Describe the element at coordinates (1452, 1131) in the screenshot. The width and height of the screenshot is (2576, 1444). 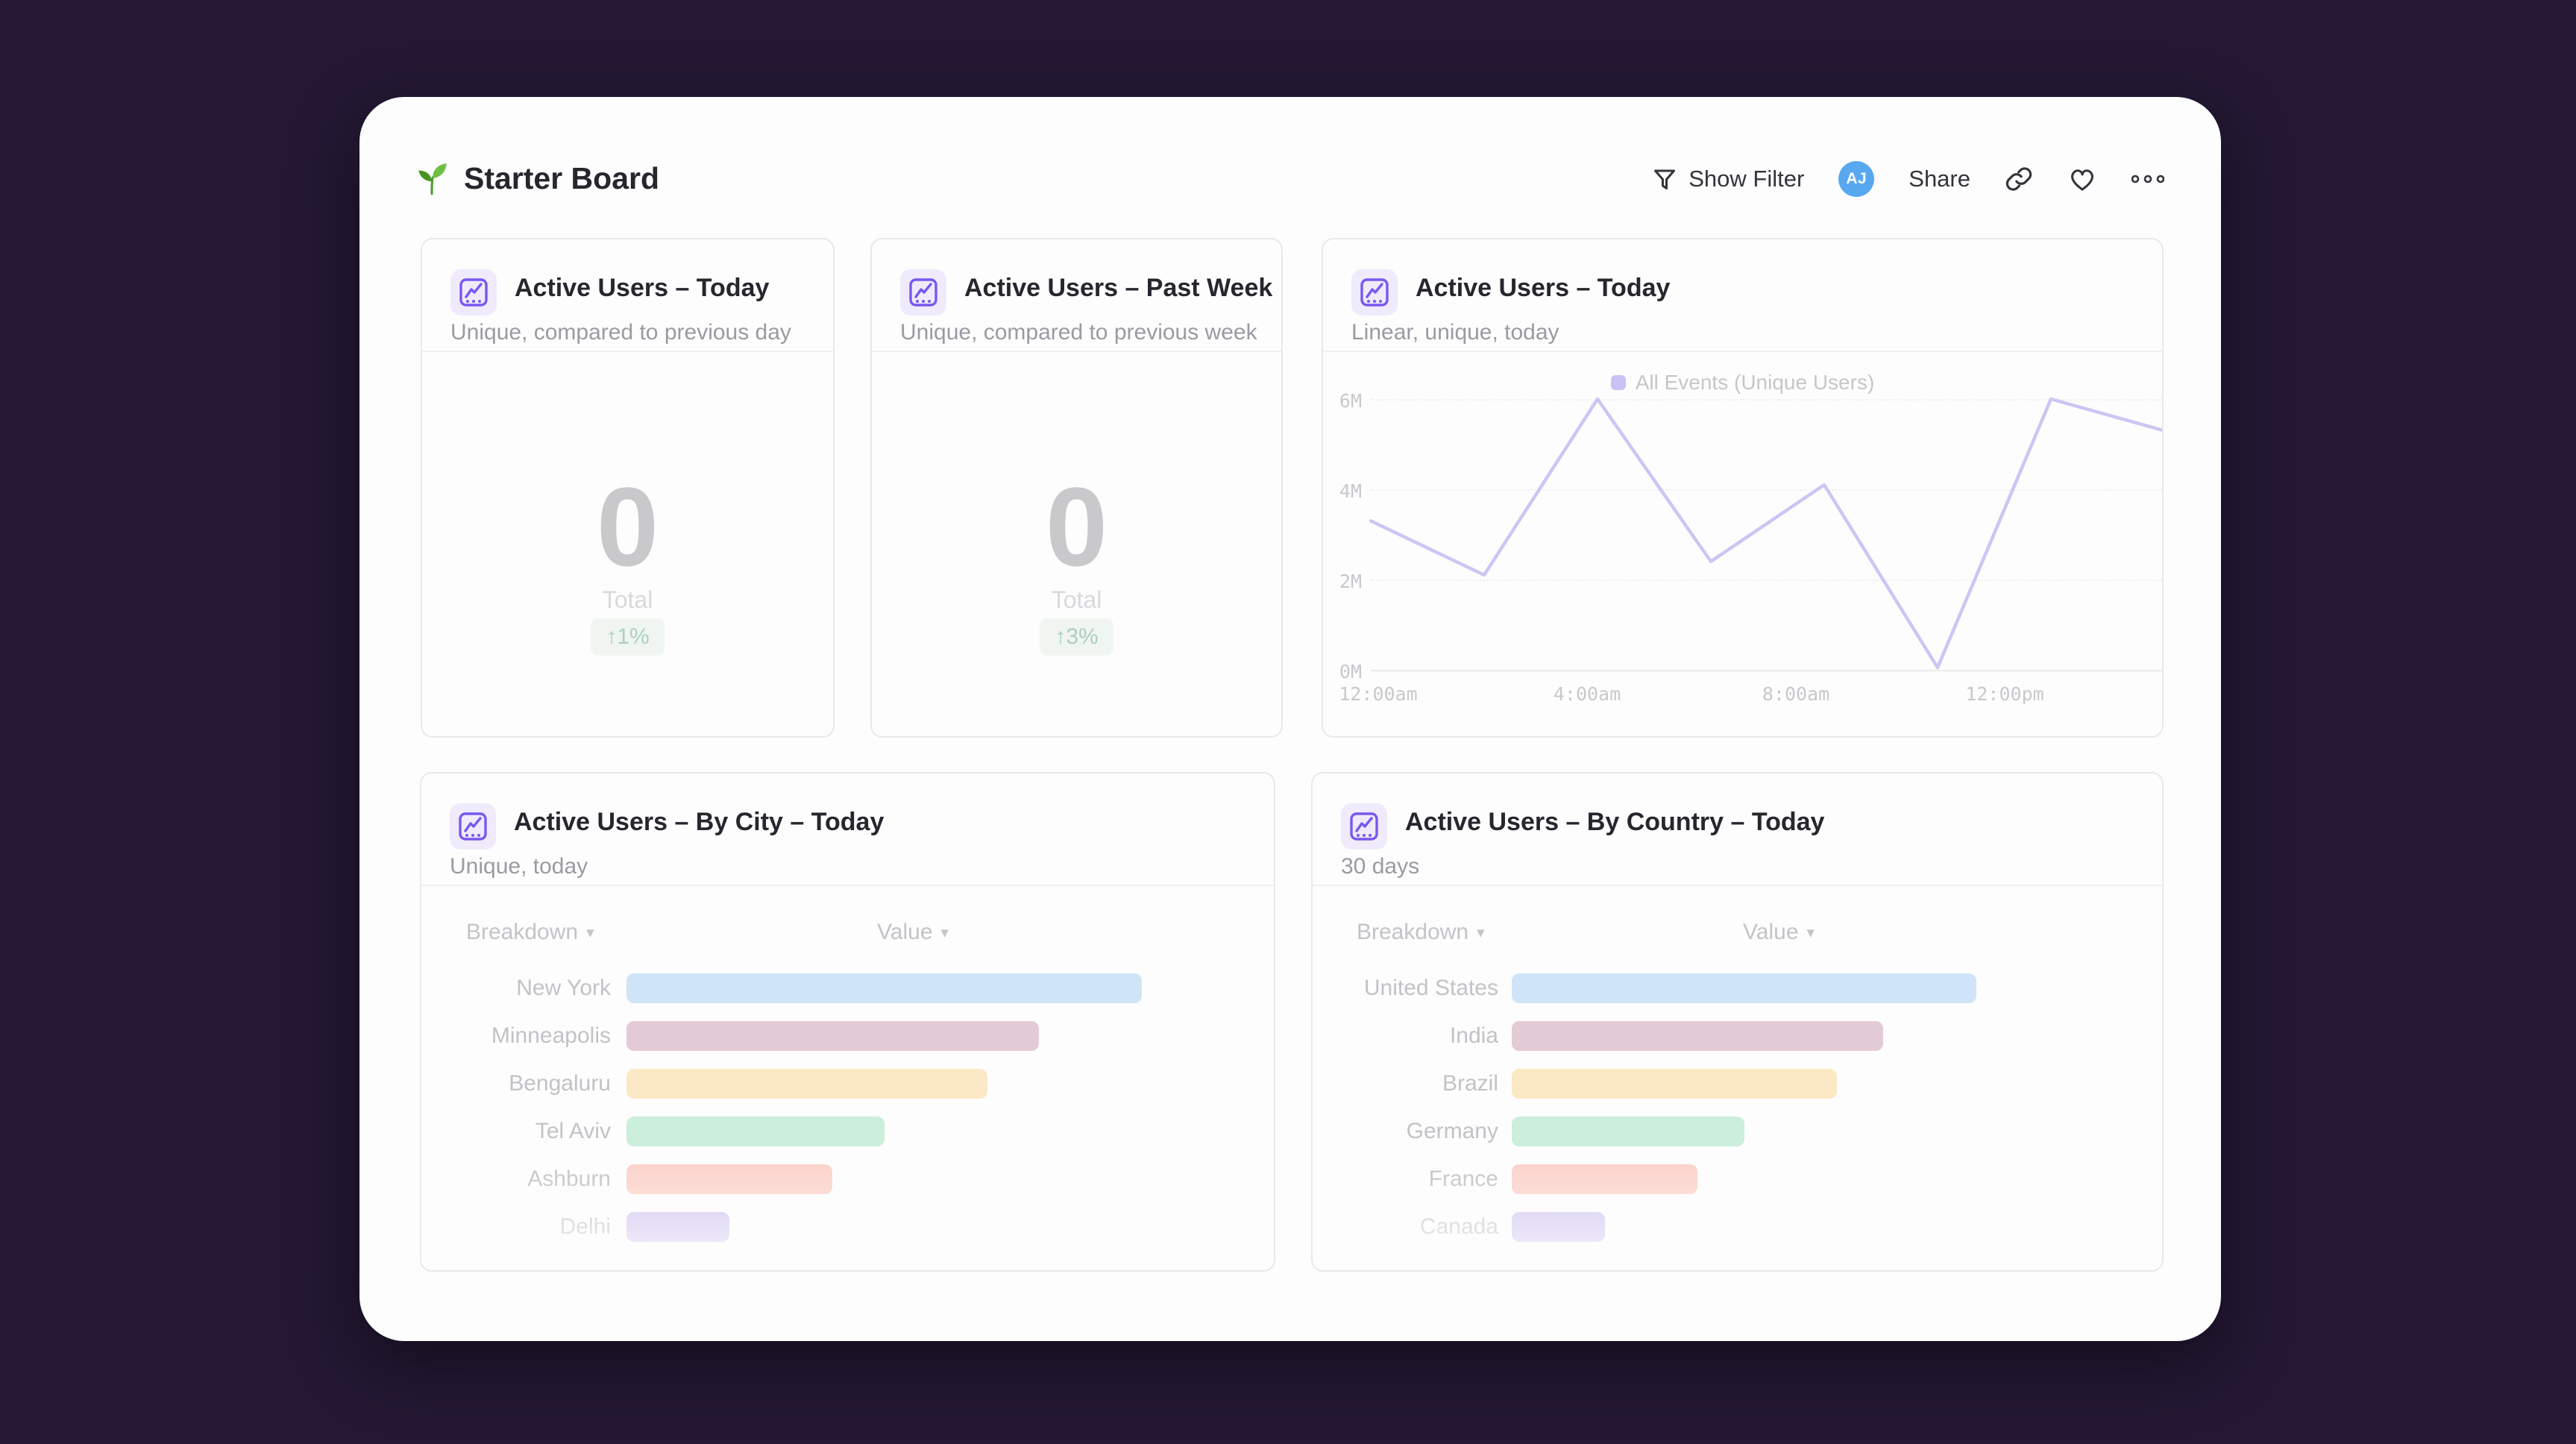
I see `row-label: Germany` at that location.